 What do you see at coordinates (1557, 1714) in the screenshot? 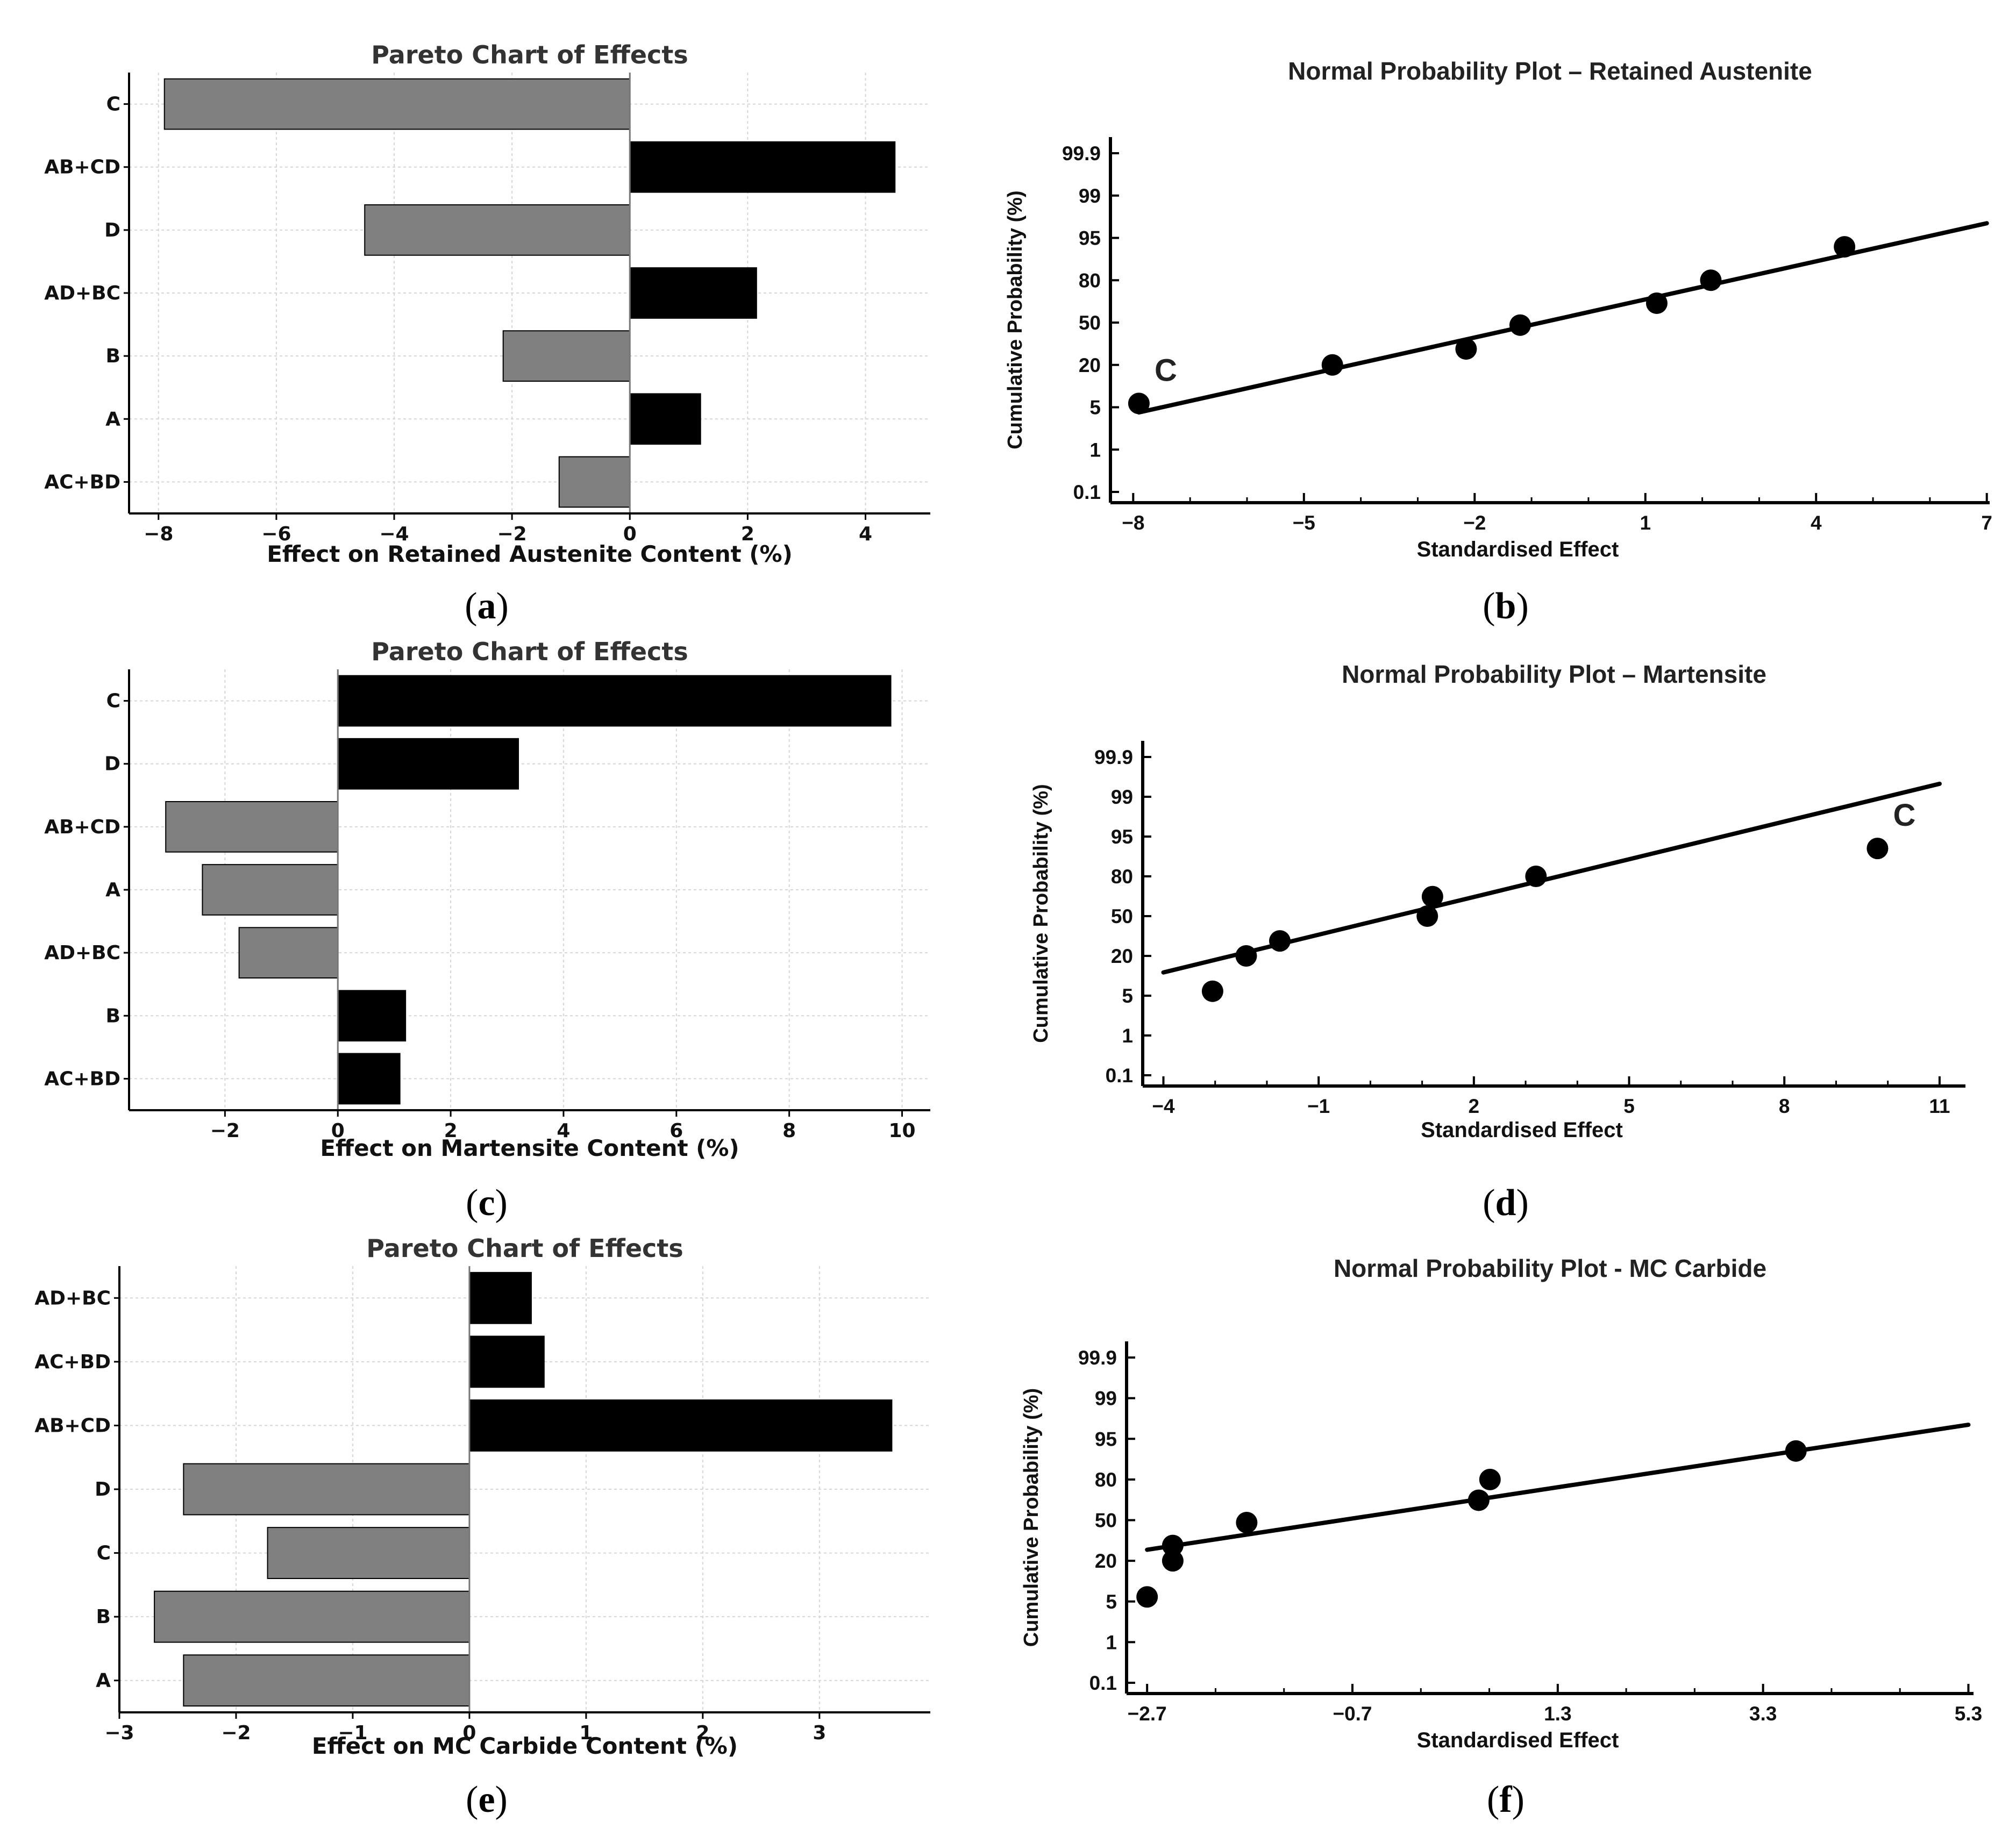
I see `x-tick-label: 1.3` at bounding box center [1557, 1714].